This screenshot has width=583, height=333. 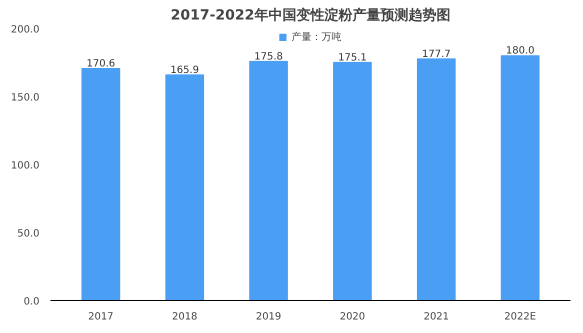 What do you see at coordinates (25, 98) in the screenshot?
I see `y-tick-label: 150.0` at bounding box center [25, 98].